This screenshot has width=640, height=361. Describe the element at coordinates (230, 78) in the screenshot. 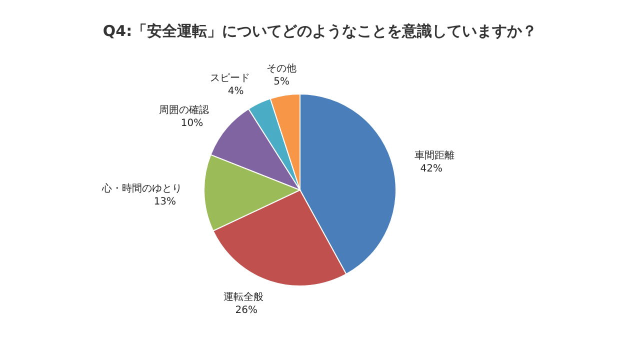

I see `slice-label: スピード` at that location.